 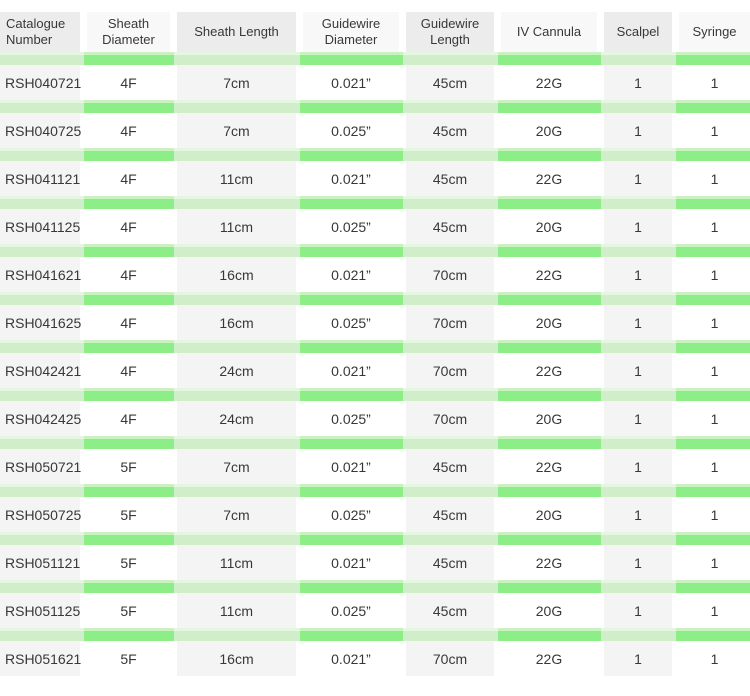 I want to click on table-cell: 11cm, so click(x=236, y=226).